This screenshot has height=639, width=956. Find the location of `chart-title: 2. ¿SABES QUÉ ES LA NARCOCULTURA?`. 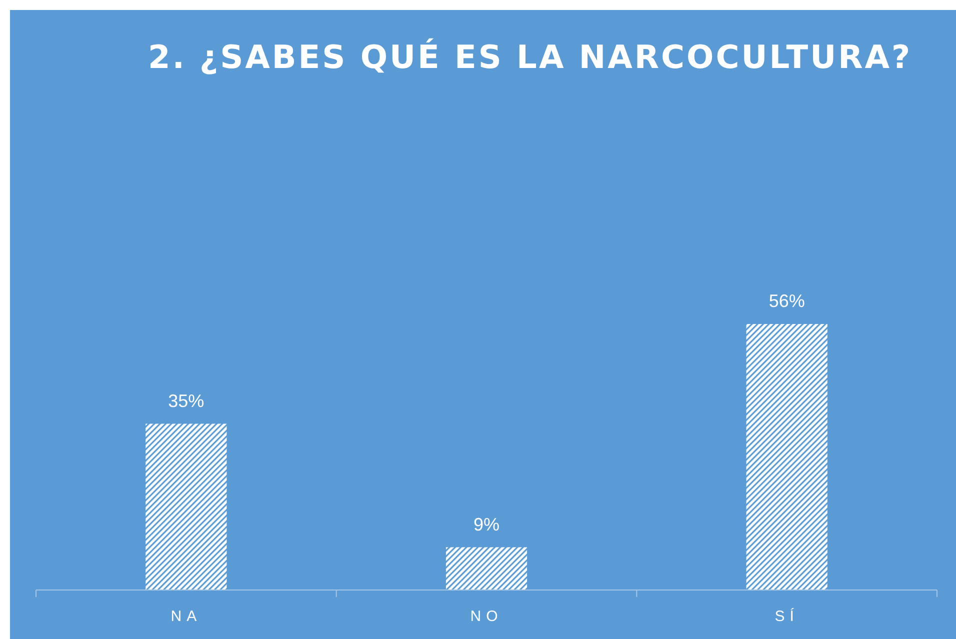

chart-title: 2. ¿SABES QUÉ ES LA NARCOCULTURA? is located at coordinates (530, 57).